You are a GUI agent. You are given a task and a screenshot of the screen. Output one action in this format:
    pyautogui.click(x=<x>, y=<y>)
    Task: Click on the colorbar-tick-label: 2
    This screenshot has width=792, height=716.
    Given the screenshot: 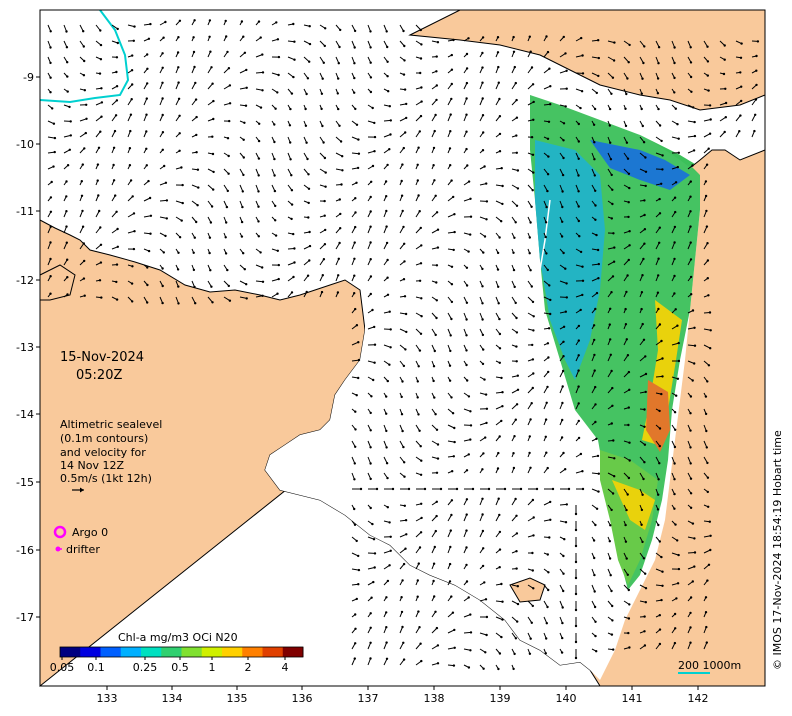 What is the action you would take?
    pyautogui.click(x=248, y=667)
    